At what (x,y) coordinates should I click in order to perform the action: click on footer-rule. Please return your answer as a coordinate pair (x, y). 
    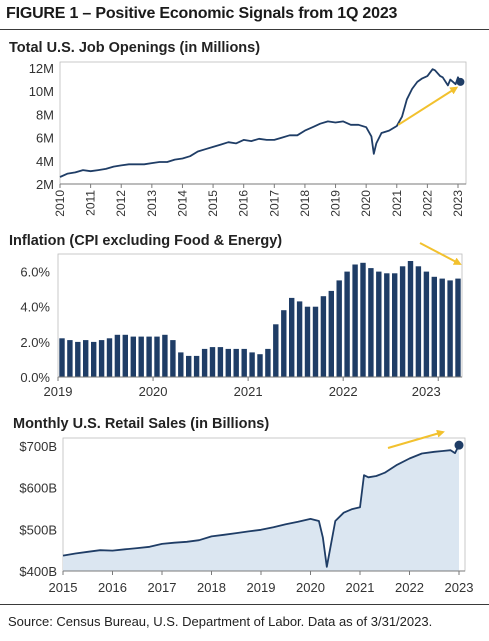
    Looking at the image, I should click on (244, 604).